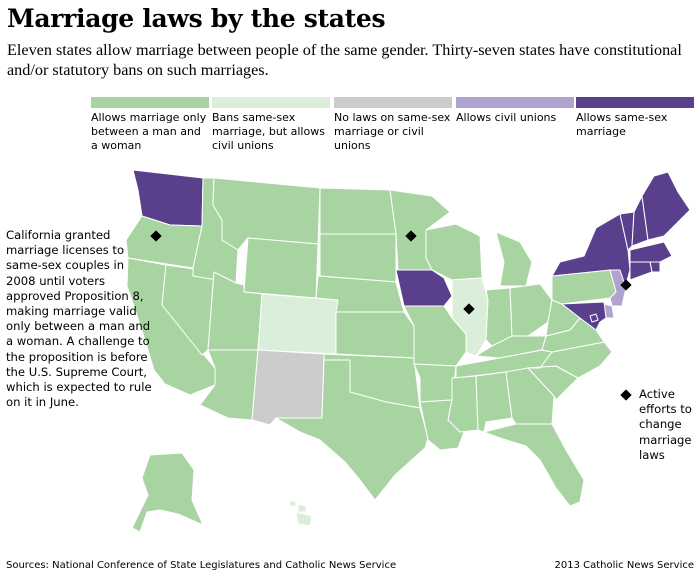  I want to click on state-texas, so click(352, 430).